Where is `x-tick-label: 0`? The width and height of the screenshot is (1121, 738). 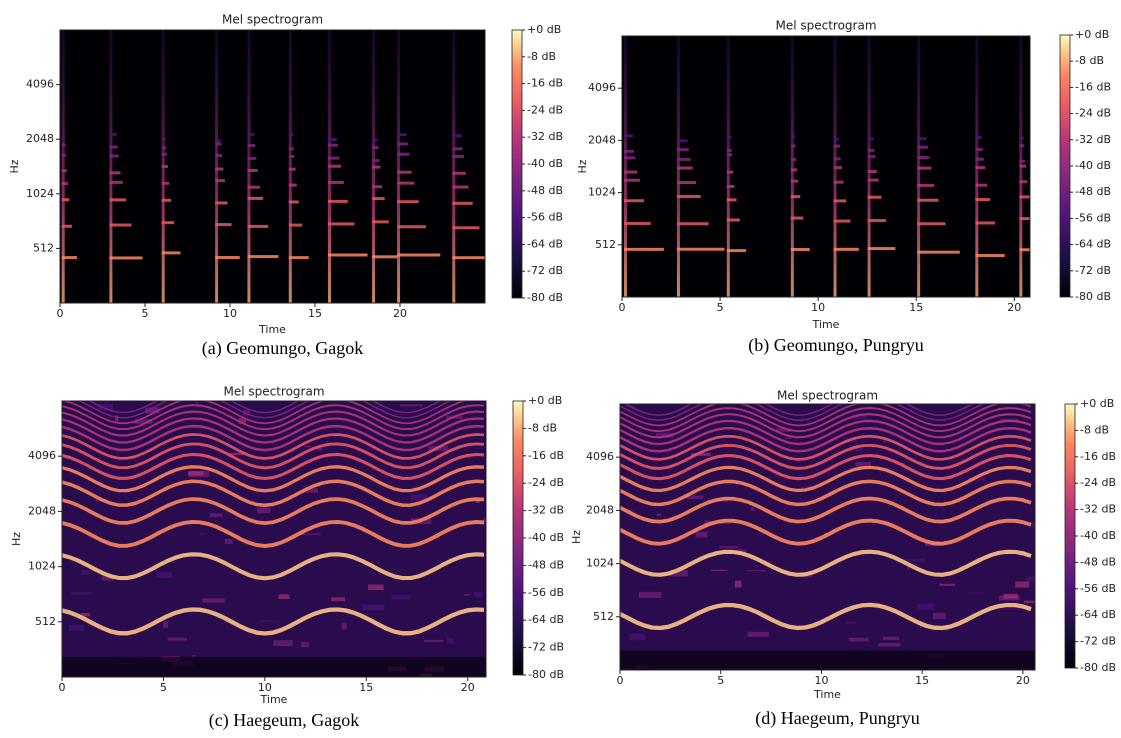
x-tick-label: 0 is located at coordinates (620, 680).